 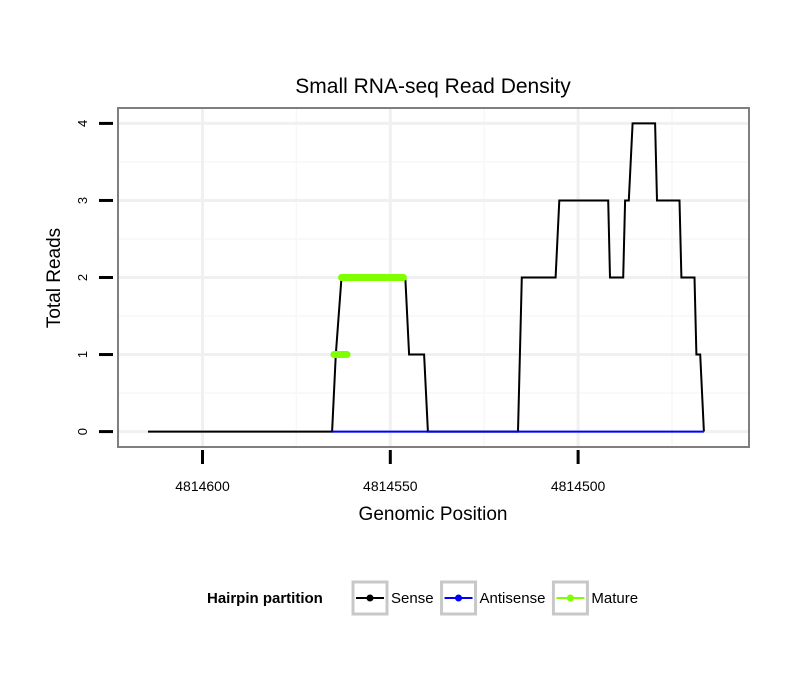 I want to click on y-tick-label: 0, so click(x=82, y=431).